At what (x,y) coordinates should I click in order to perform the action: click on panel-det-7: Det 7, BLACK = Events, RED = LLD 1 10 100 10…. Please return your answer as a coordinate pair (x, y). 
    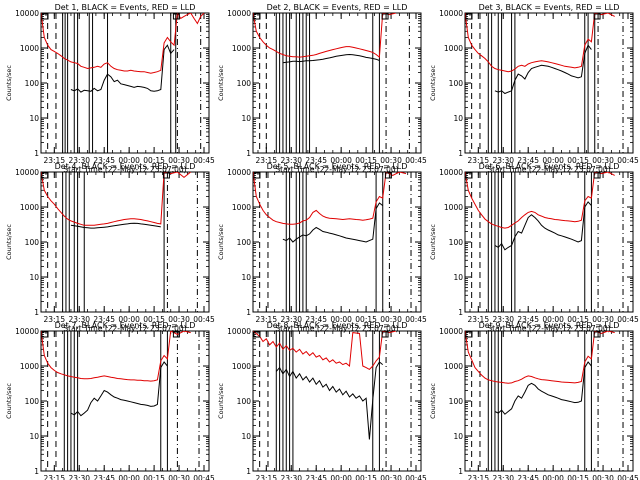
    Looking at the image, I should click on (110, 400).